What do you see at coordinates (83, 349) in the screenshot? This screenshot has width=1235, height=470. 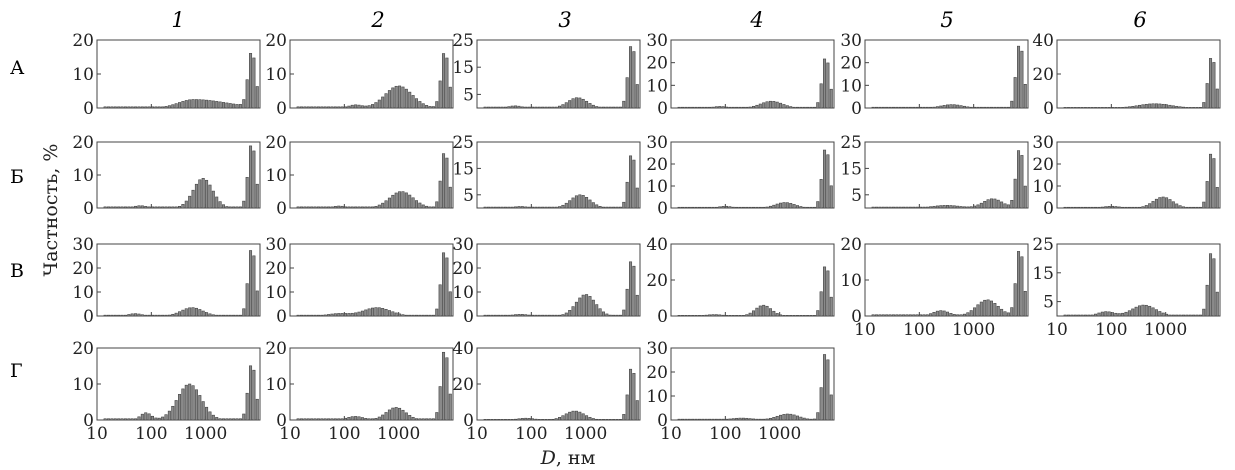 I see `y-tick-label: 20` at bounding box center [83, 349].